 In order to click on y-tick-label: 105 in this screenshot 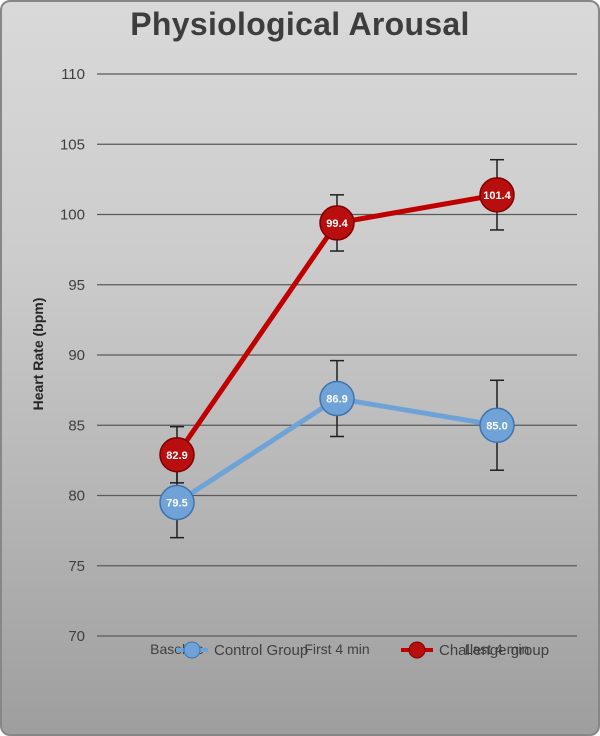, I will do `click(72, 144)`.